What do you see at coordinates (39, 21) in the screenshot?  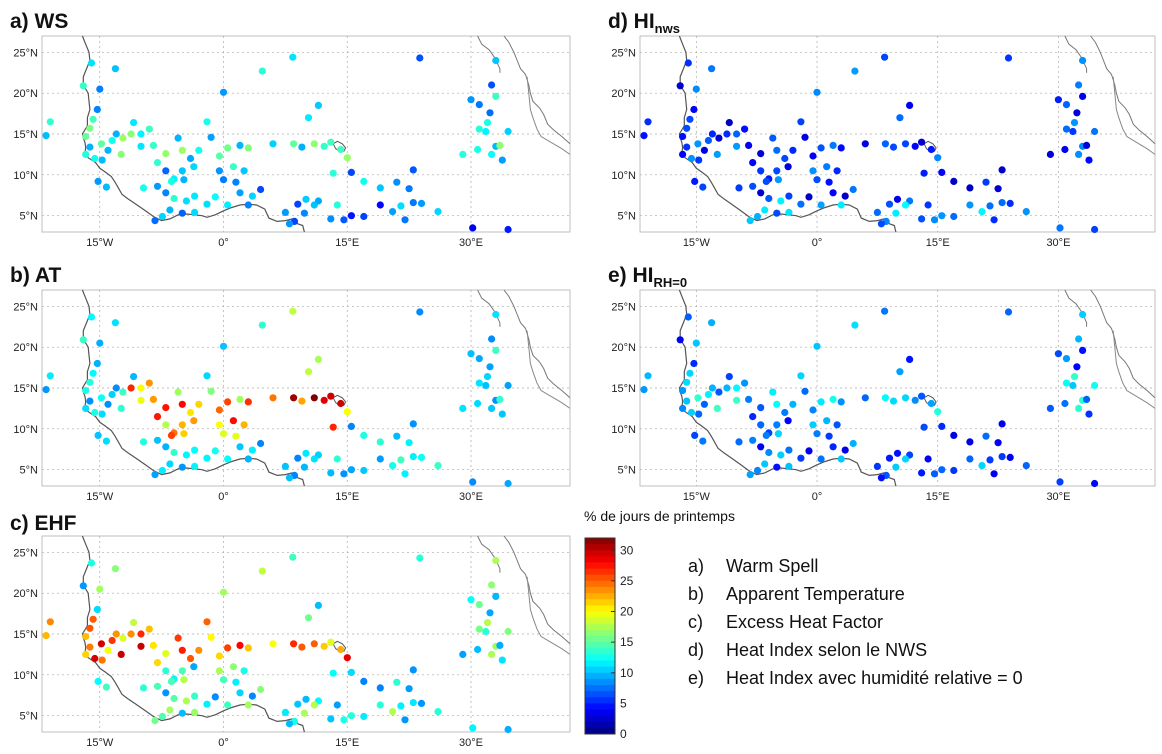 I see `panel-title-a: a) WS` at bounding box center [39, 21].